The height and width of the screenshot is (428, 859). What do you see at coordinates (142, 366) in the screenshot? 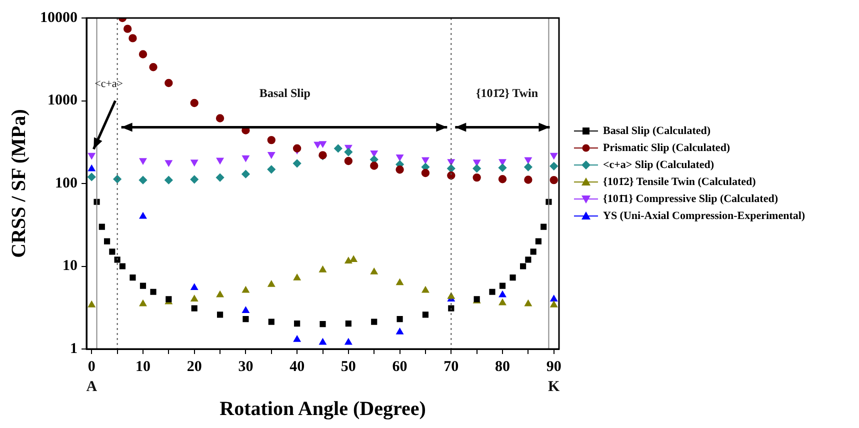
I see `x-tick-label: 10` at bounding box center [142, 366].